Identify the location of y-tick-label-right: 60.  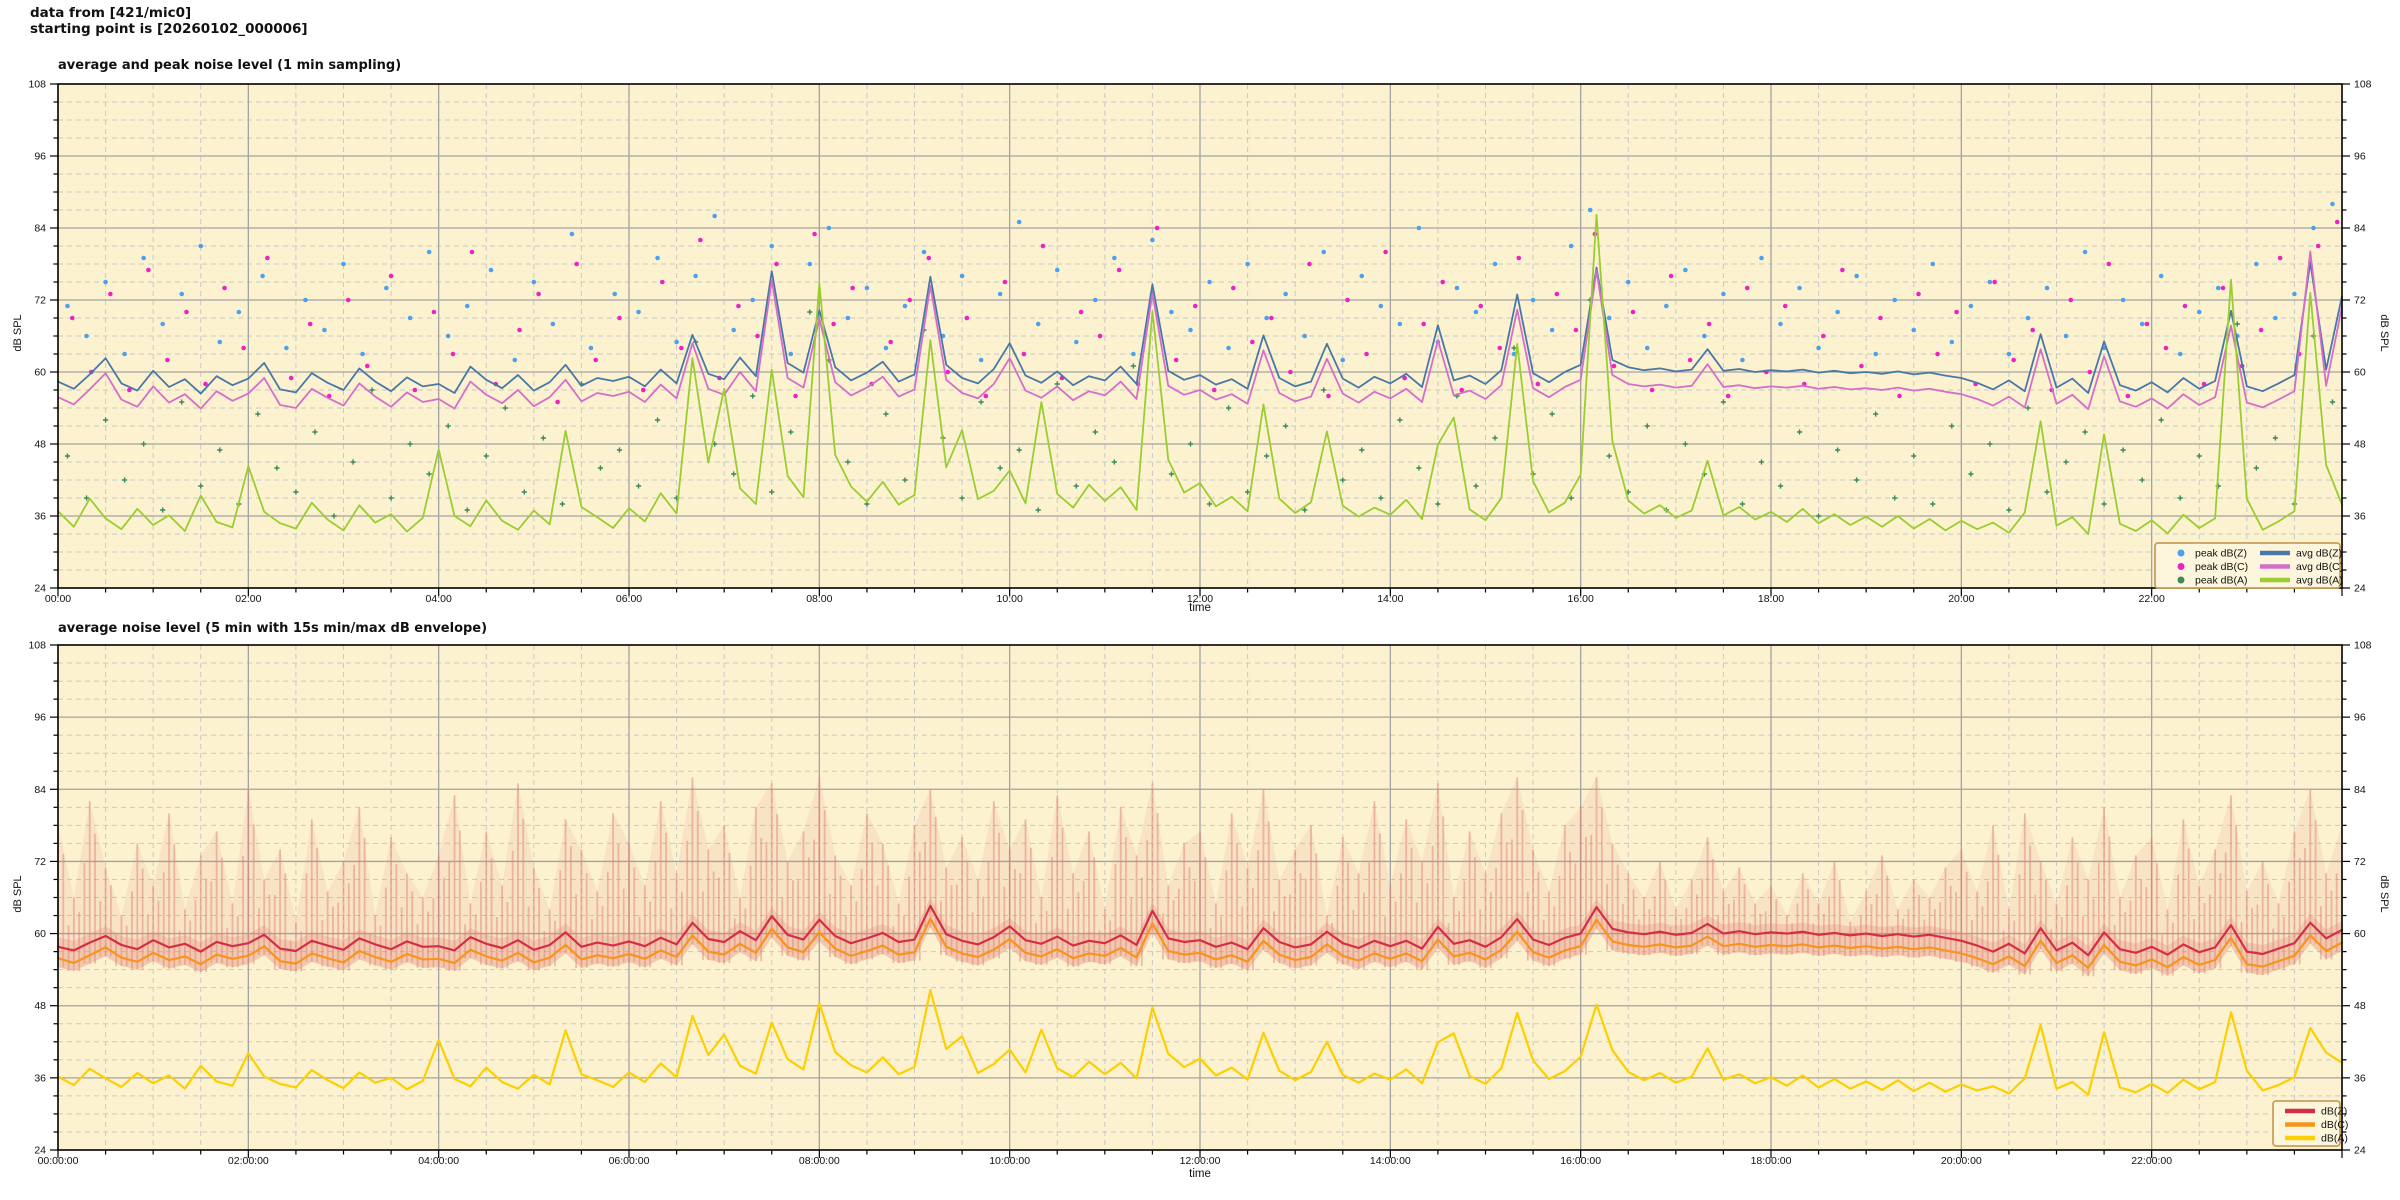
(2360, 934).